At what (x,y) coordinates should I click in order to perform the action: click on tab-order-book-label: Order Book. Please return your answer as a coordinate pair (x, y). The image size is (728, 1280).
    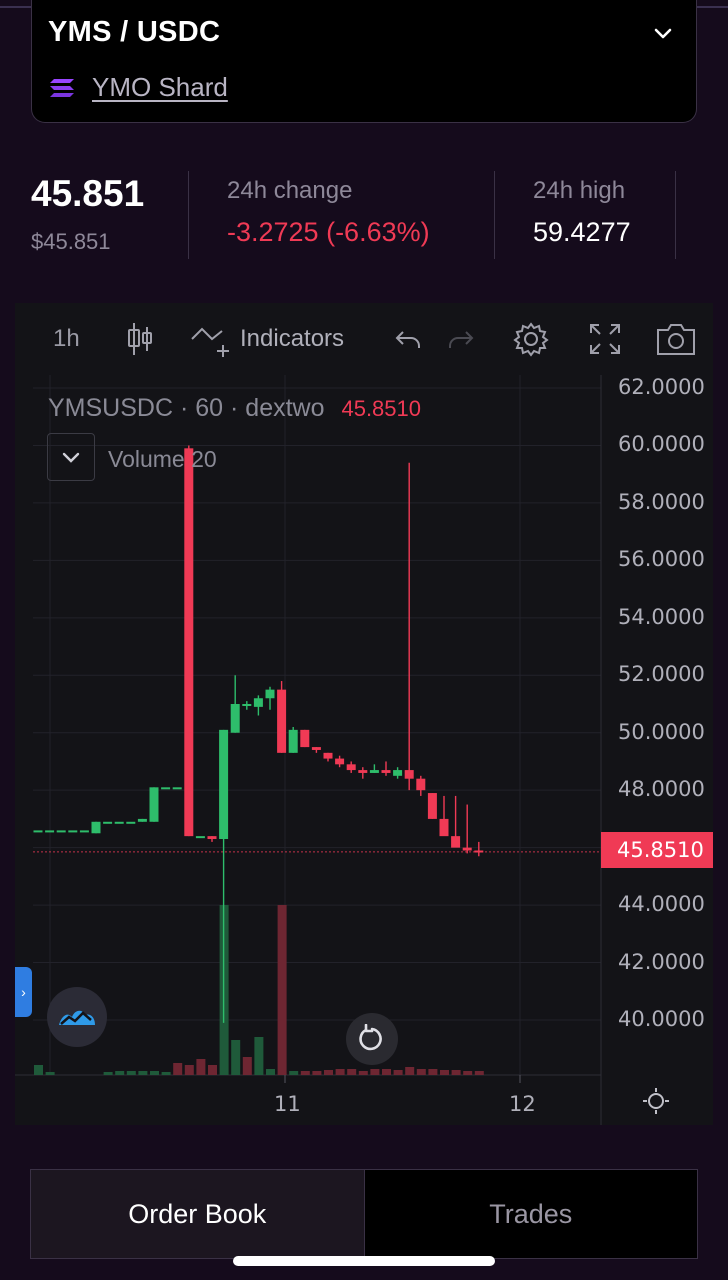
    Looking at the image, I should click on (197, 1213).